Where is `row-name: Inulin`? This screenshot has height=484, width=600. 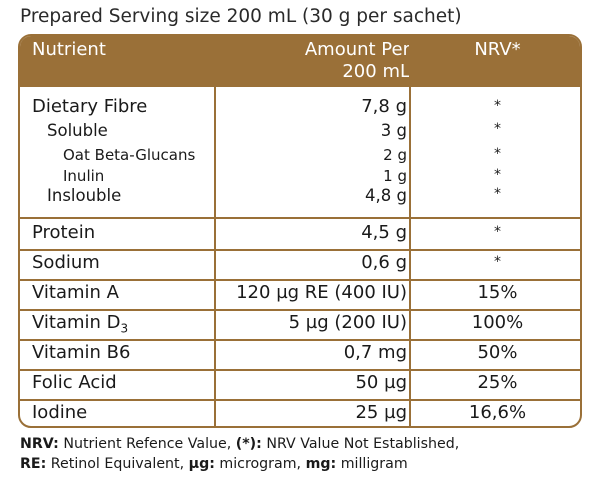 row-name: Inulin is located at coordinates (84, 176).